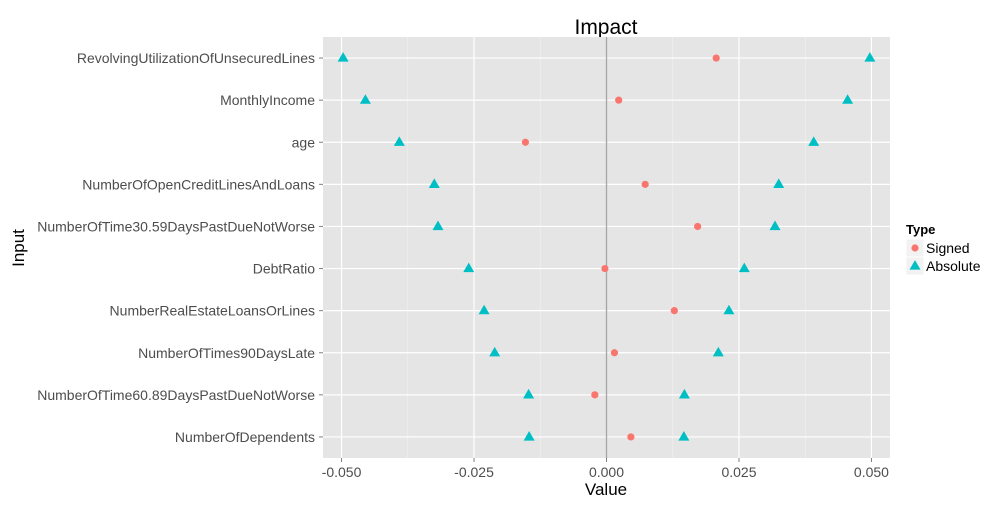 Image resolution: width=1008 pixels, height=509 pixels. Describe the element at coordinates (198, 184) in the screenshot. I see `y-tick-label: NumberOfOpenCreditLinesAndLoans` at that location.